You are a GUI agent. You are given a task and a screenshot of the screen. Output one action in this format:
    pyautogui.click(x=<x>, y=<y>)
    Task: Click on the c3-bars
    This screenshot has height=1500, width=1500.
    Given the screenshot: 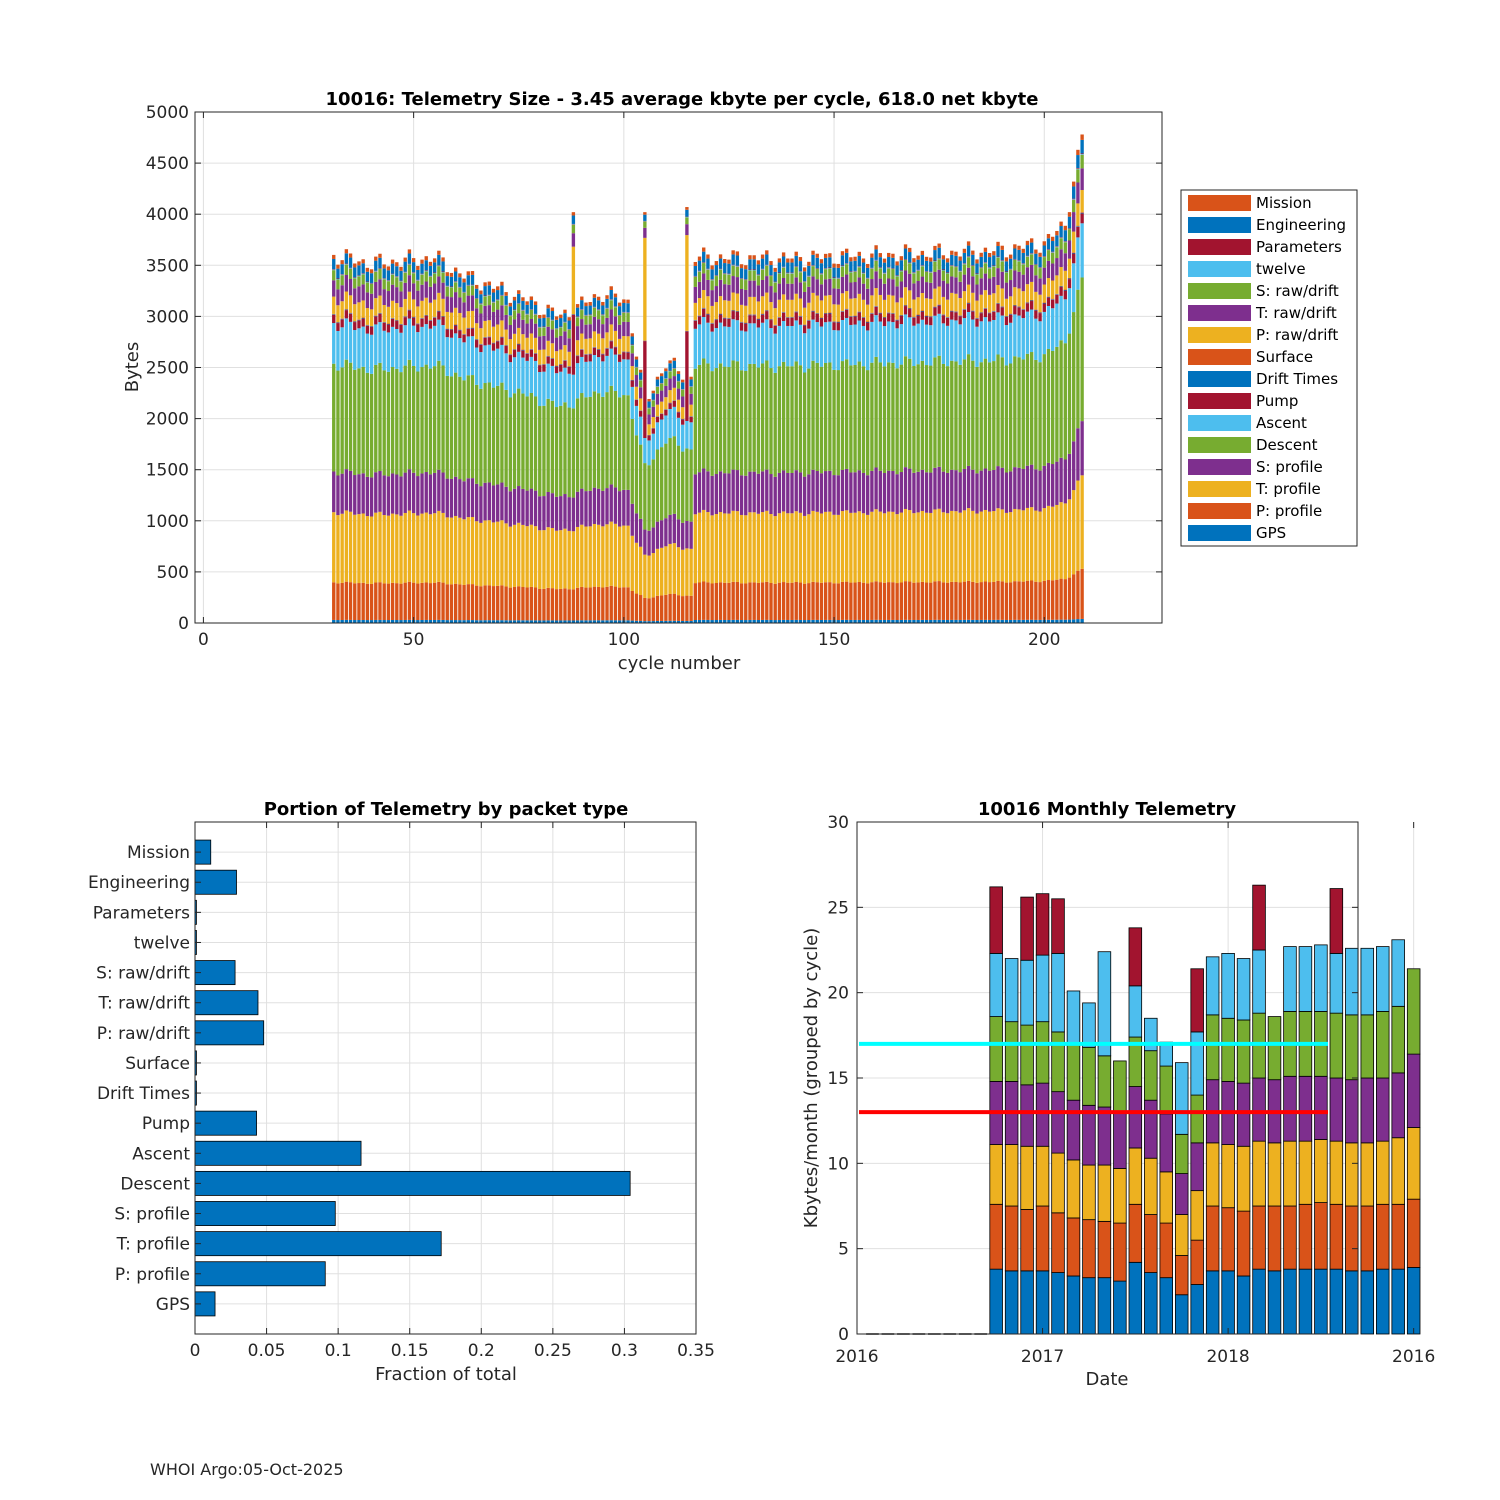 What is the action you would take?
    pyautogui.click(x=1143, y=1109)
    